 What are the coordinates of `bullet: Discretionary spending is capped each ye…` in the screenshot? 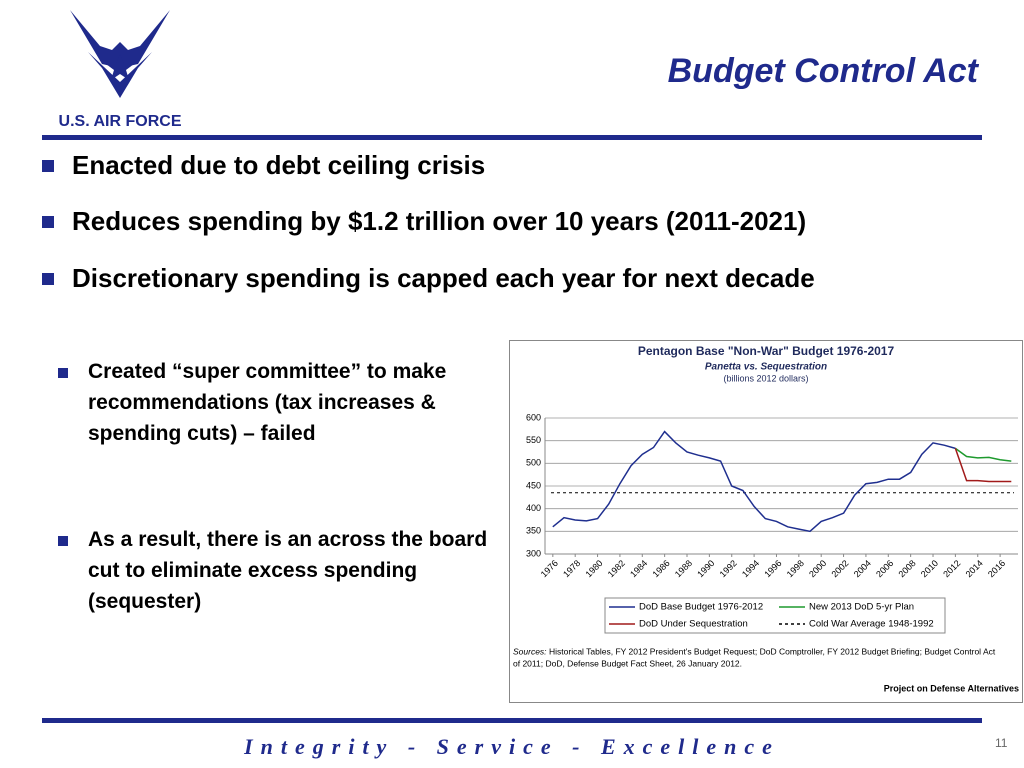 It's located at (443, 278).